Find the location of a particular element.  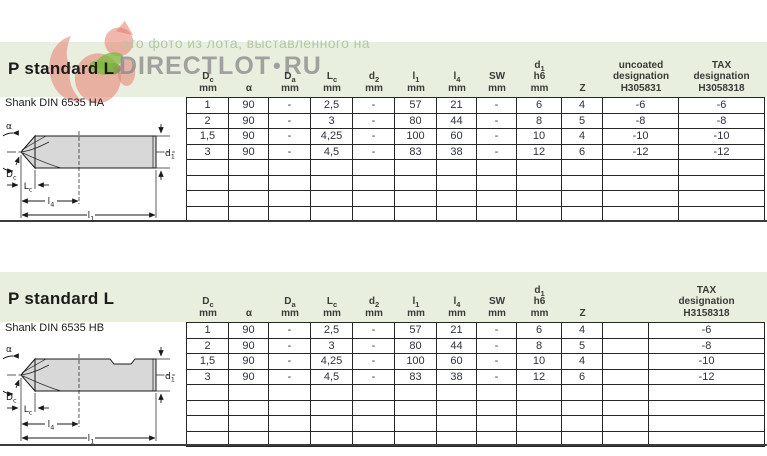

table-cell: 80 is located at coordinates (416, 120).